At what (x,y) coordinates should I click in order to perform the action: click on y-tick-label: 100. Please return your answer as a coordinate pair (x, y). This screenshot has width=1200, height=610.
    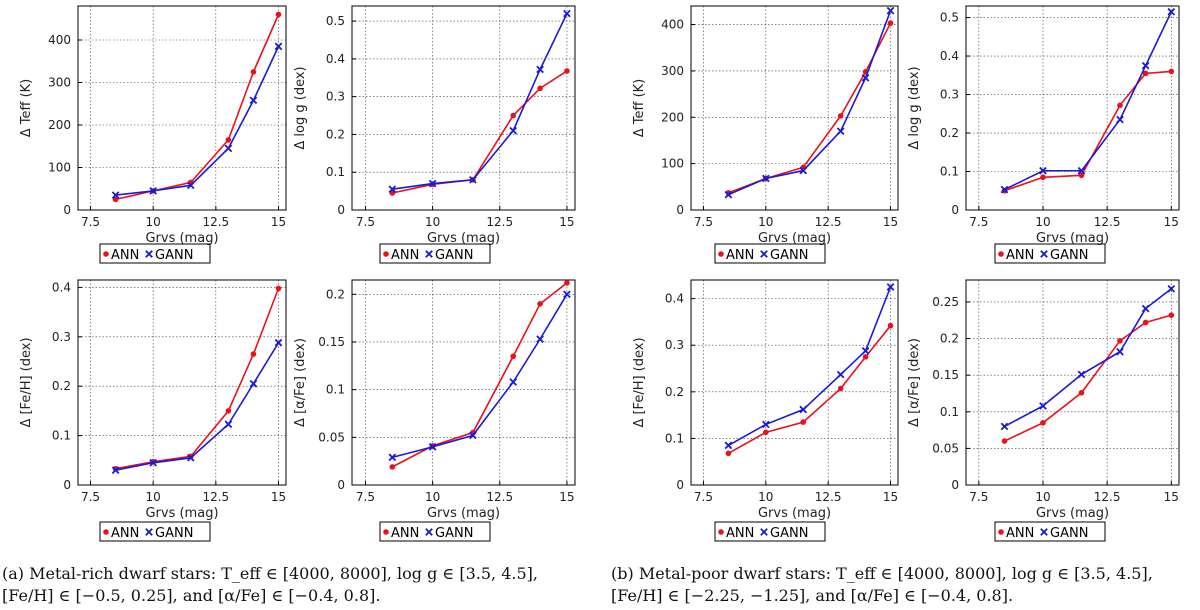
    Looking at the image, I should click on (672, 164).